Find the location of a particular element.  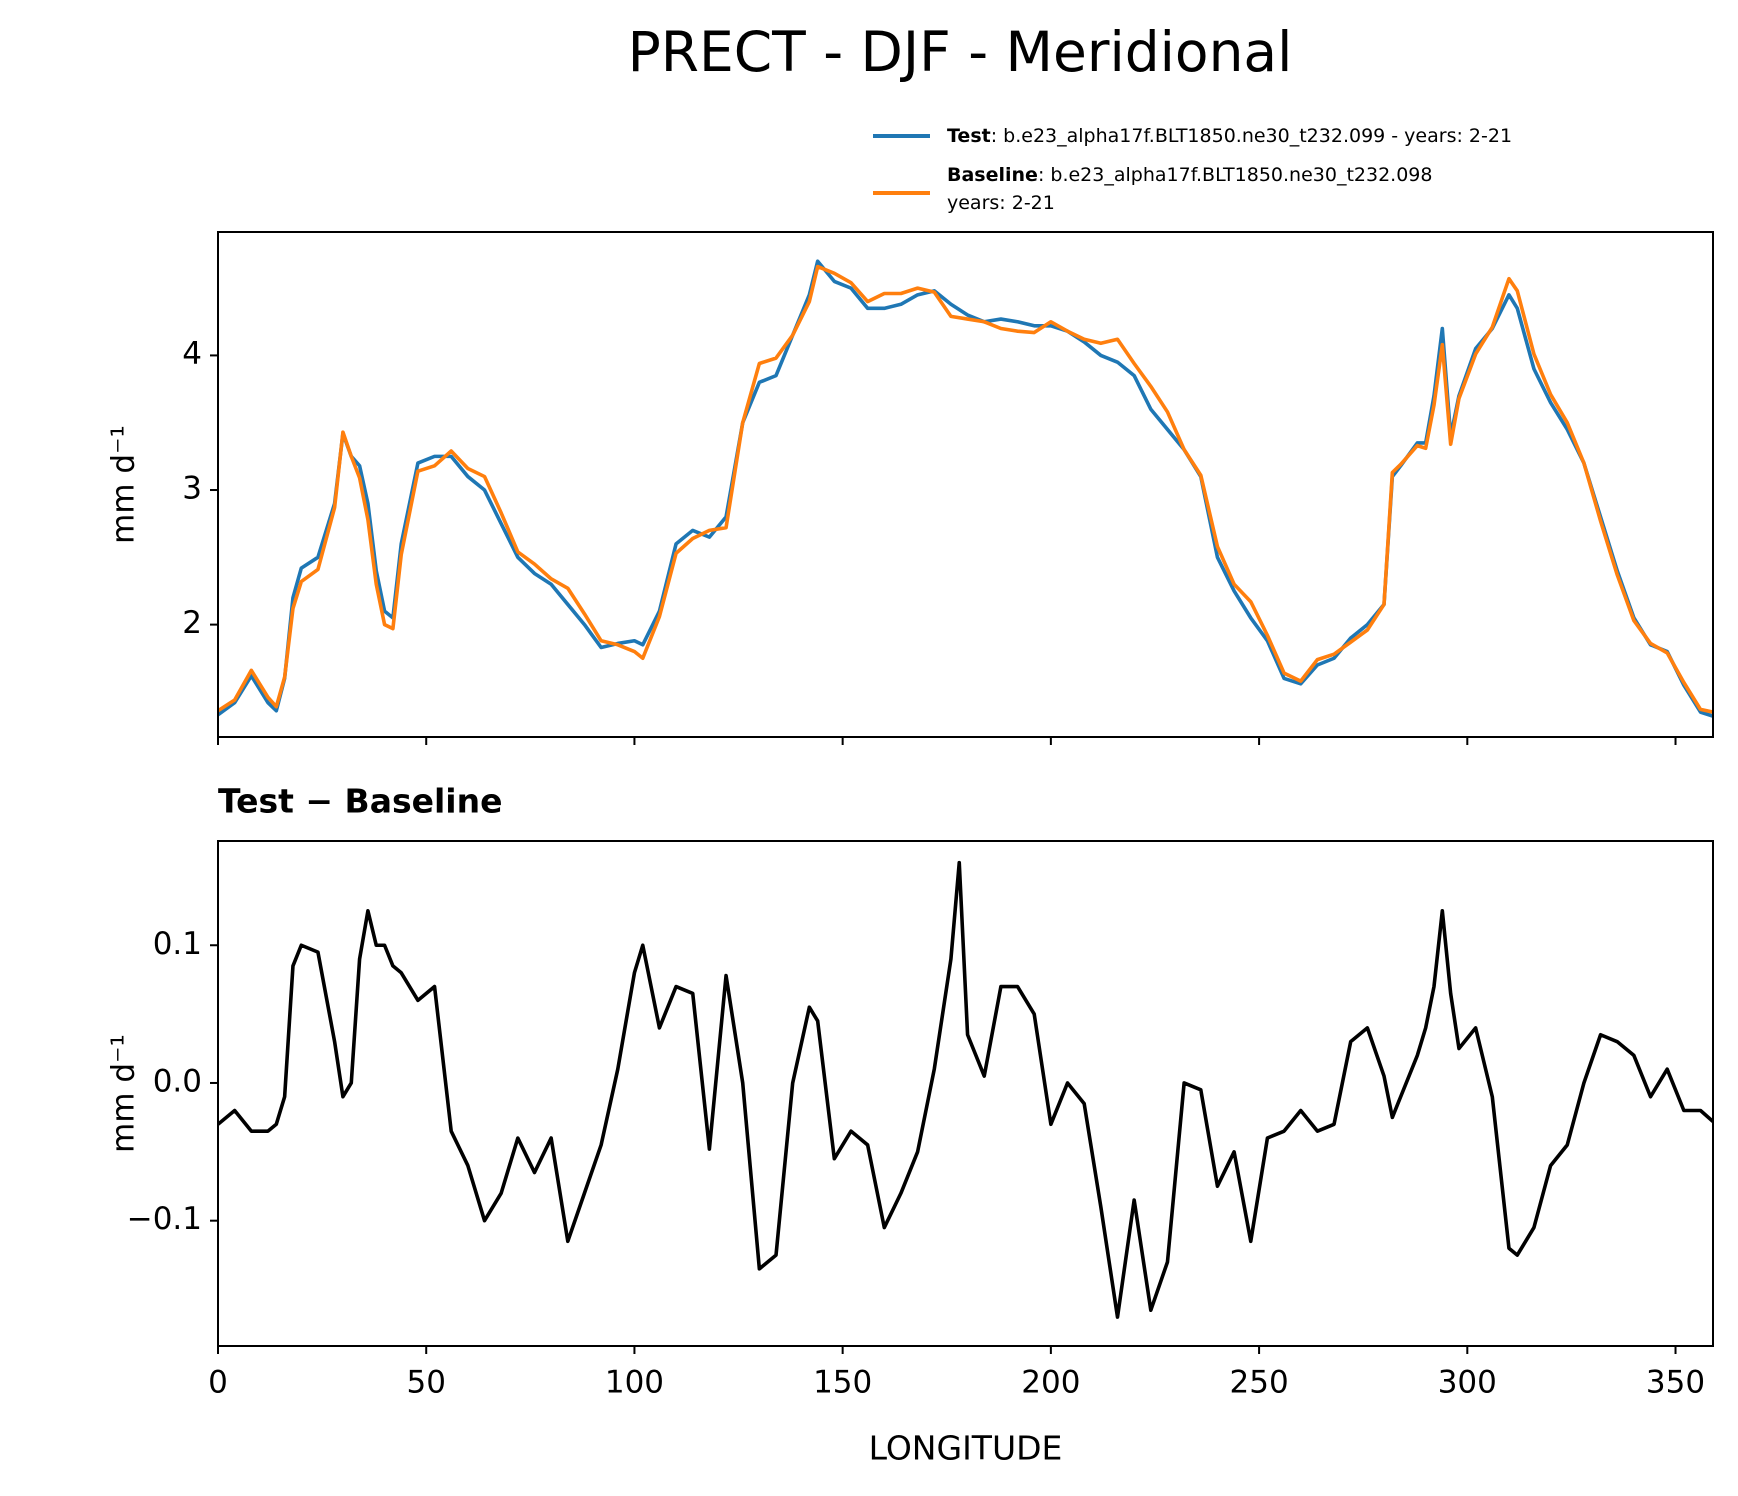

x-tick-label: 0 is located at coordinates (218, 1383).